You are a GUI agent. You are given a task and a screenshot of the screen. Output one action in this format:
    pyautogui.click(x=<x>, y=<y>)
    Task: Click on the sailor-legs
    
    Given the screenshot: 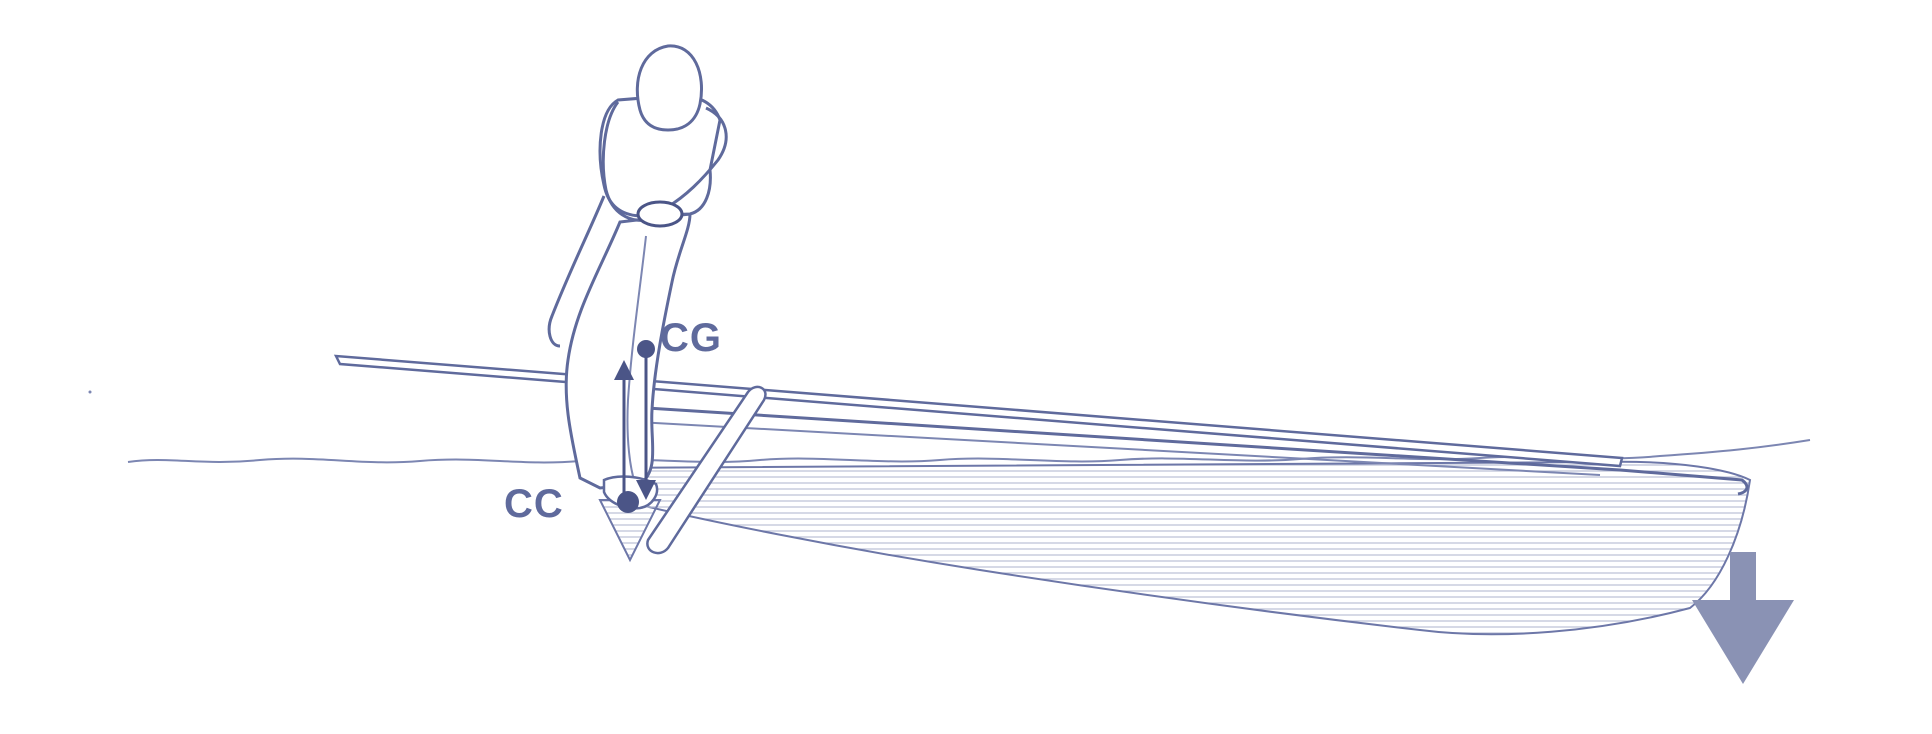 What is the action you would take?
    pyautogui.click(x=628, y=351)
    